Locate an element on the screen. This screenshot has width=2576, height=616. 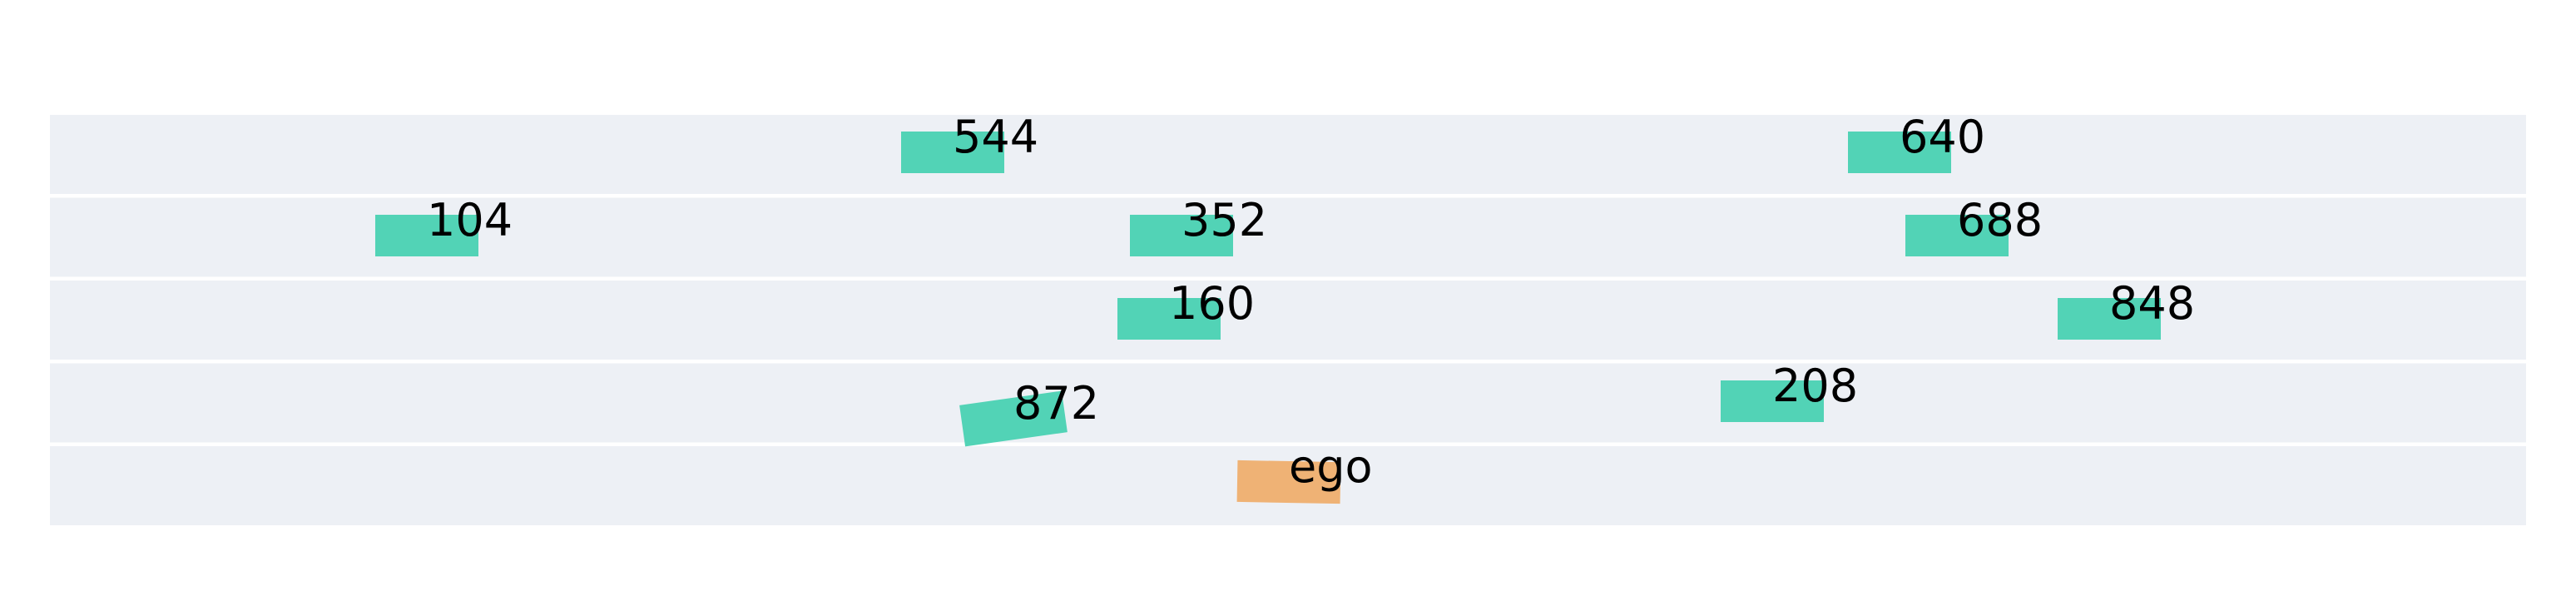
vehicle-ego: ego is located at coordinates (1305, 472).